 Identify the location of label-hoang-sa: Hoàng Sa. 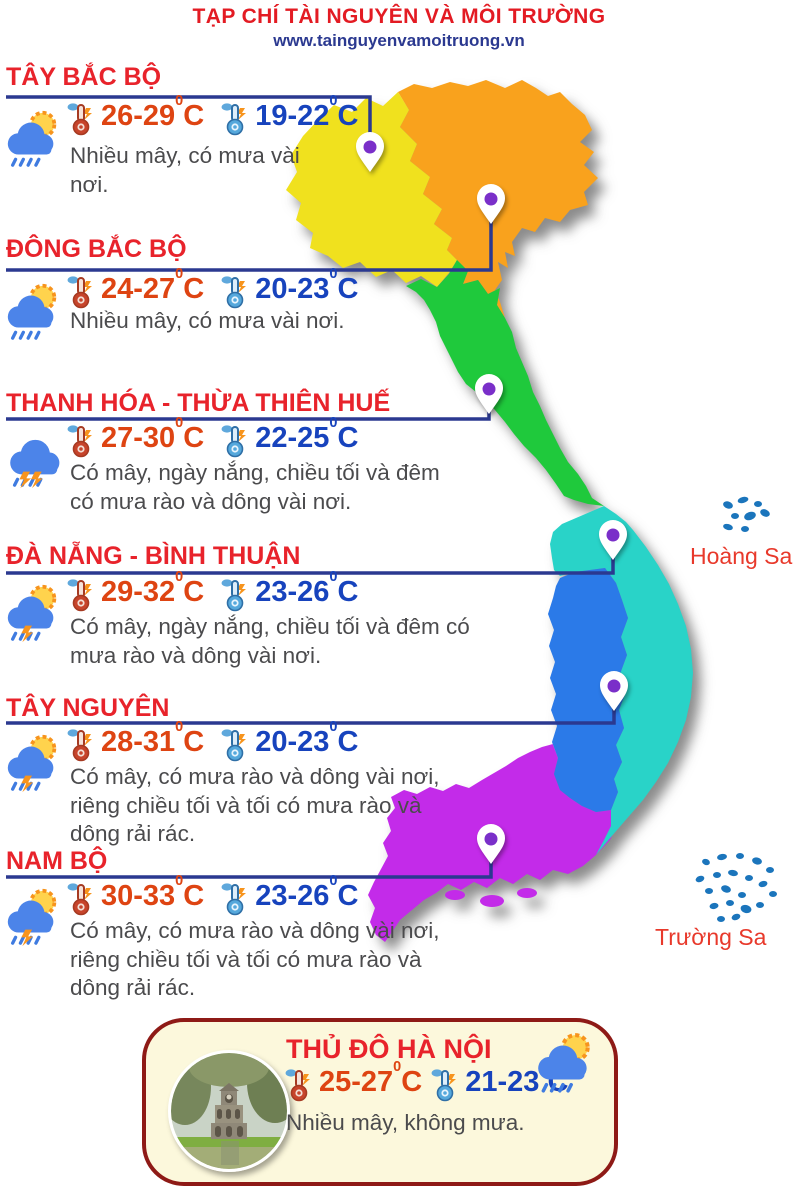
(741, 556).